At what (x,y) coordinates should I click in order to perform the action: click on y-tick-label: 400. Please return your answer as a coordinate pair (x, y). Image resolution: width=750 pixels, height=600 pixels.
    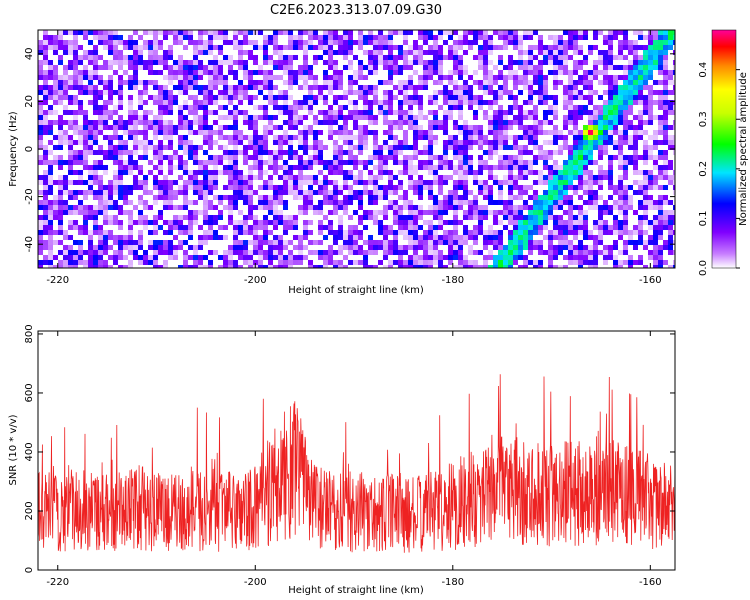
    Looking at the image, I should click on (29, 451).